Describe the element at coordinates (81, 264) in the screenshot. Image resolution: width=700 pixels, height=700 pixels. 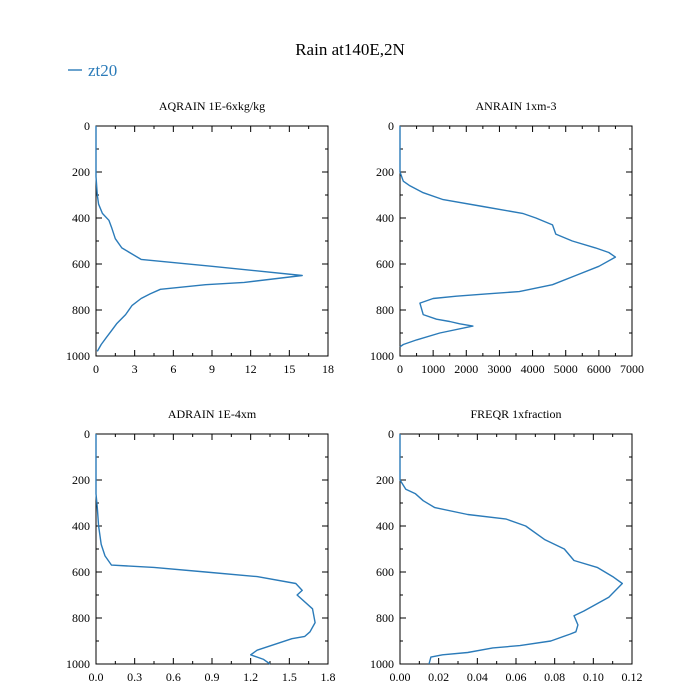
I see `y-tick-label-aqrain: 600` at that location.